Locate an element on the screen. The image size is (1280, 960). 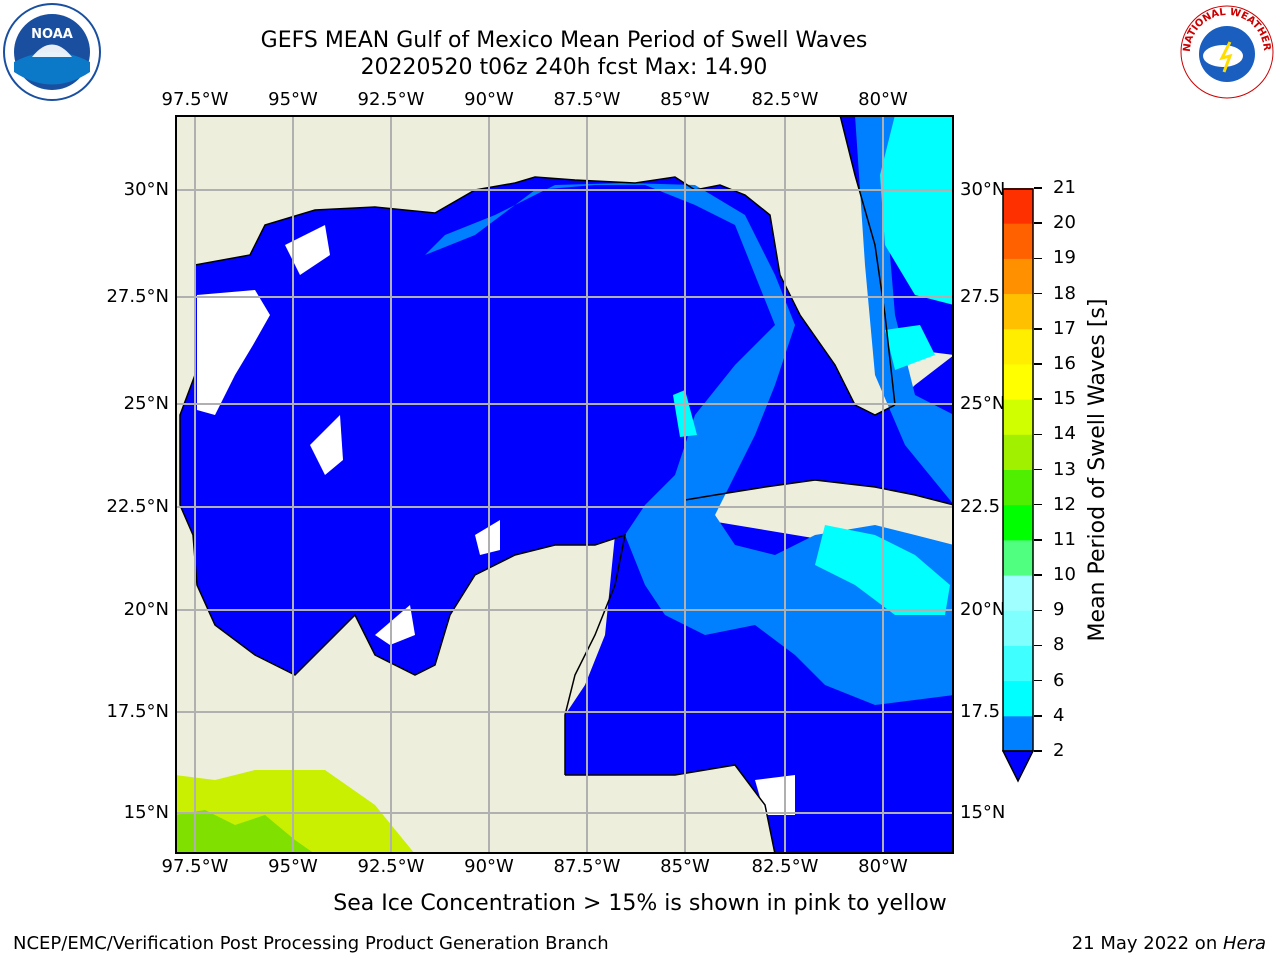
lat-label-left-1: 27.5°N is located at coordinates (137, 296).